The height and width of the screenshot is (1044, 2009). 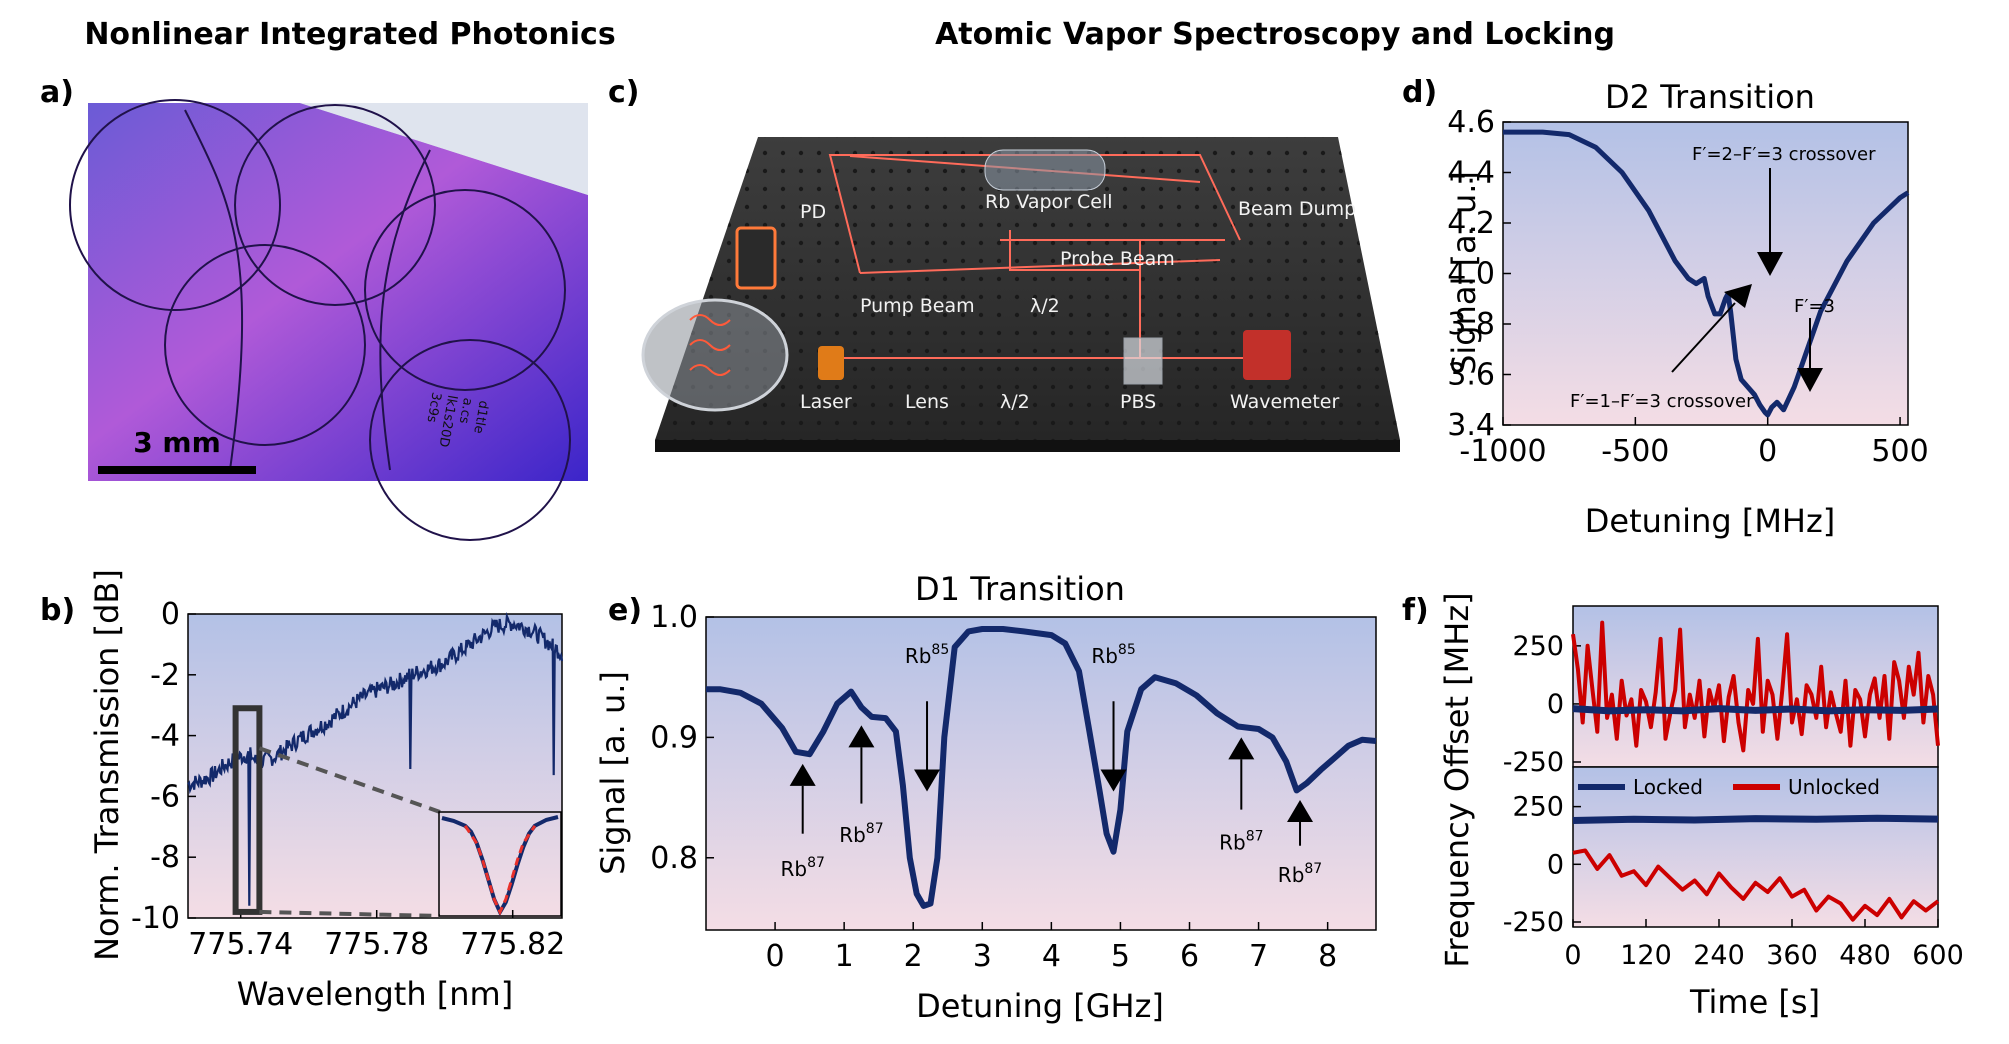 What do you see at coordinates (350, 913) in the screenshot?
I see `zoom-connector` at bounding box center [350, 913].